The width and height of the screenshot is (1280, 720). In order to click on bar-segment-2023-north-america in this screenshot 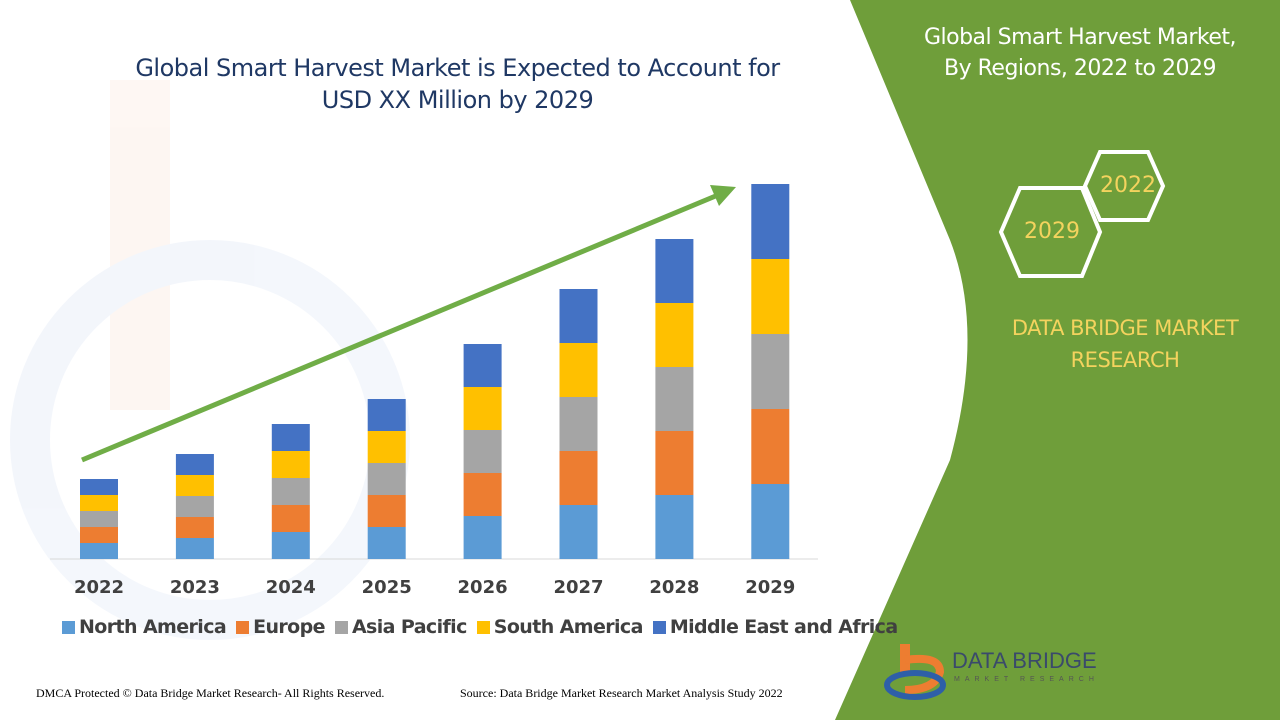, I will do `click(194, 548)`.